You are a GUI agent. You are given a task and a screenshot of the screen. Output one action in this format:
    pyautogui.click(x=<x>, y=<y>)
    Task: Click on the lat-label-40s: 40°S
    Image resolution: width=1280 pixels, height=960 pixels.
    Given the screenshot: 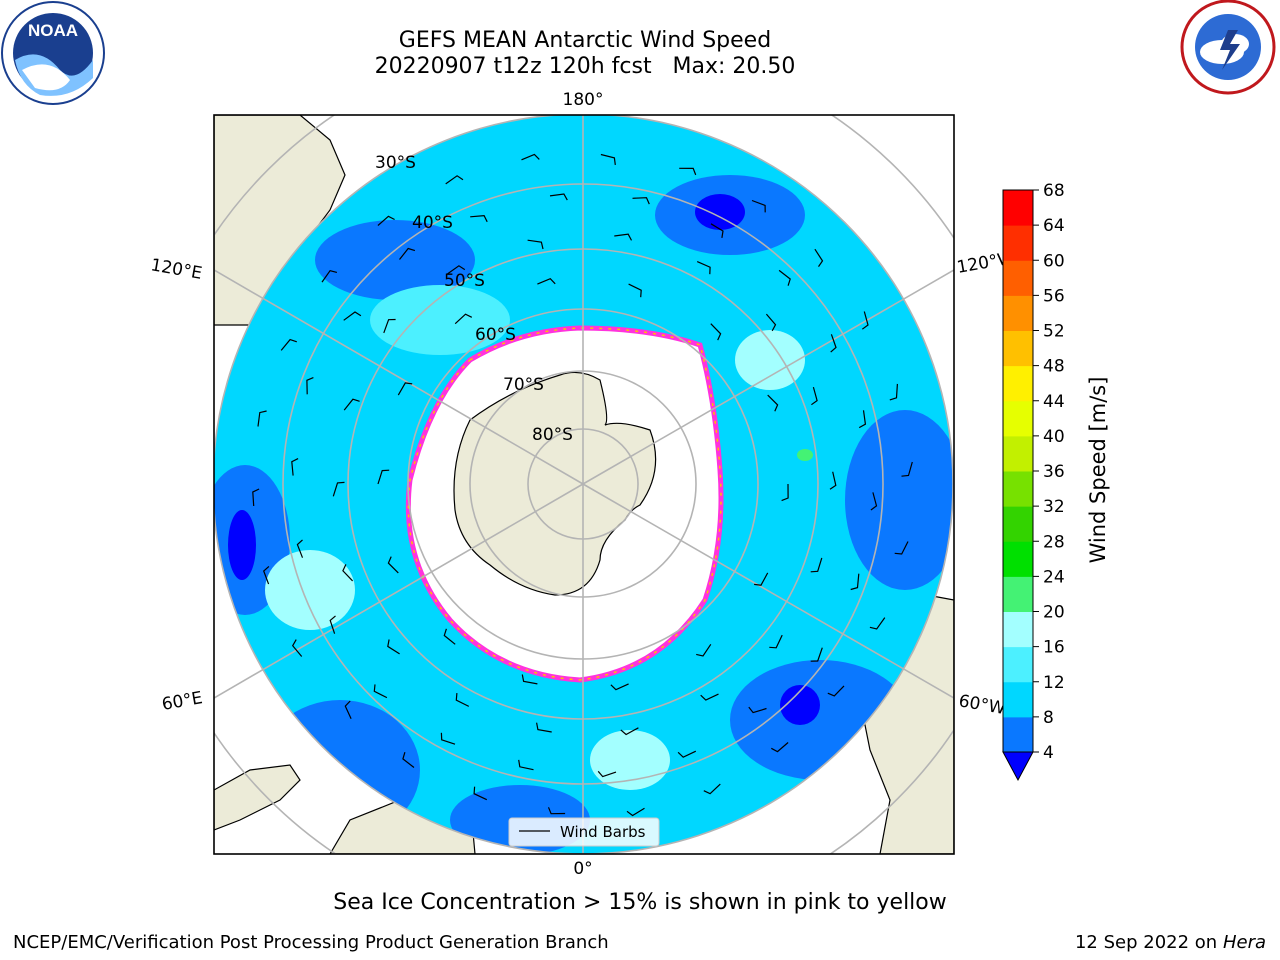 What is the action you would take?
    pyautogui.click(x=432, y=223)
    